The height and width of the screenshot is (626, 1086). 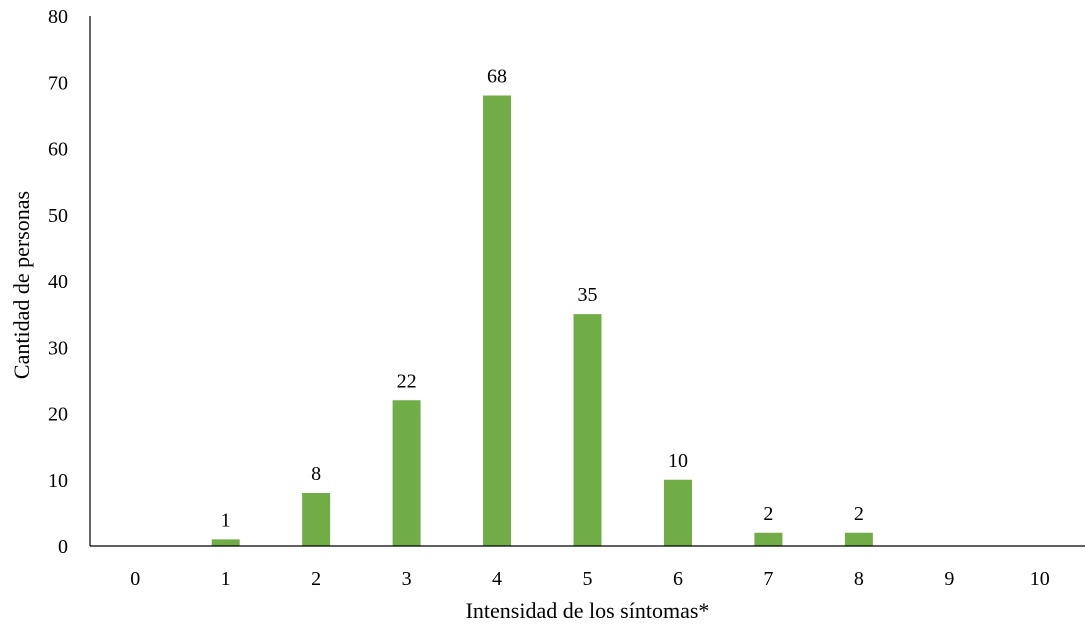 I want to click on x-tick-label: 4, so click(x=497, y=579).